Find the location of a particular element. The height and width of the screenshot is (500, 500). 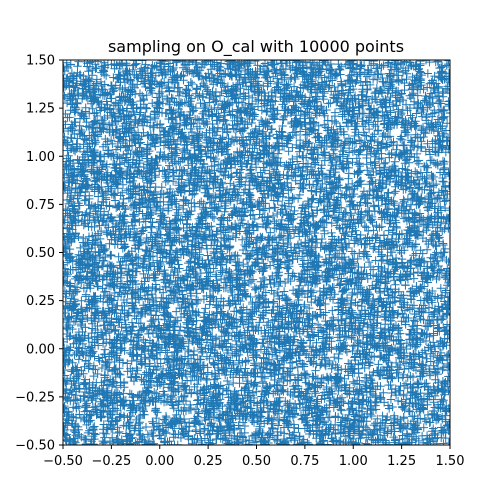

y-tick-label: 1.25 is located at coordinates (40, 109).